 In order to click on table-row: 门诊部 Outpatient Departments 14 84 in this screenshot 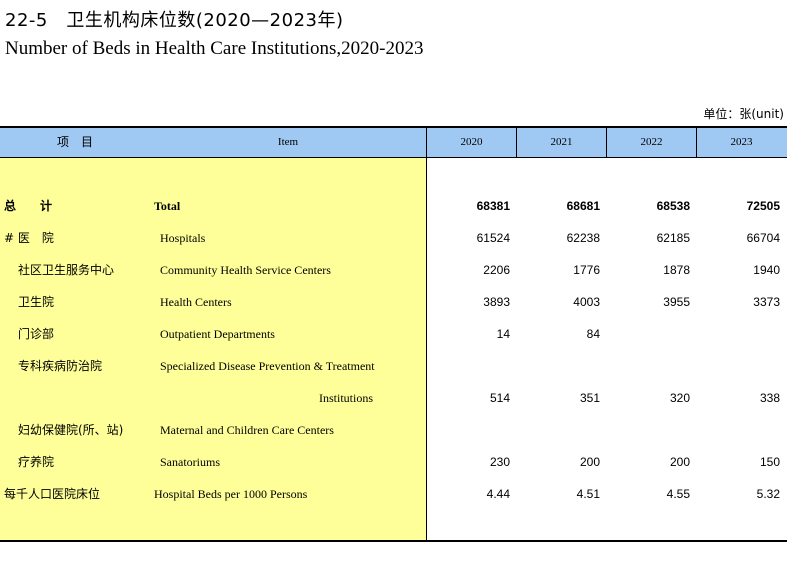, I will do `click(393, 334)`.